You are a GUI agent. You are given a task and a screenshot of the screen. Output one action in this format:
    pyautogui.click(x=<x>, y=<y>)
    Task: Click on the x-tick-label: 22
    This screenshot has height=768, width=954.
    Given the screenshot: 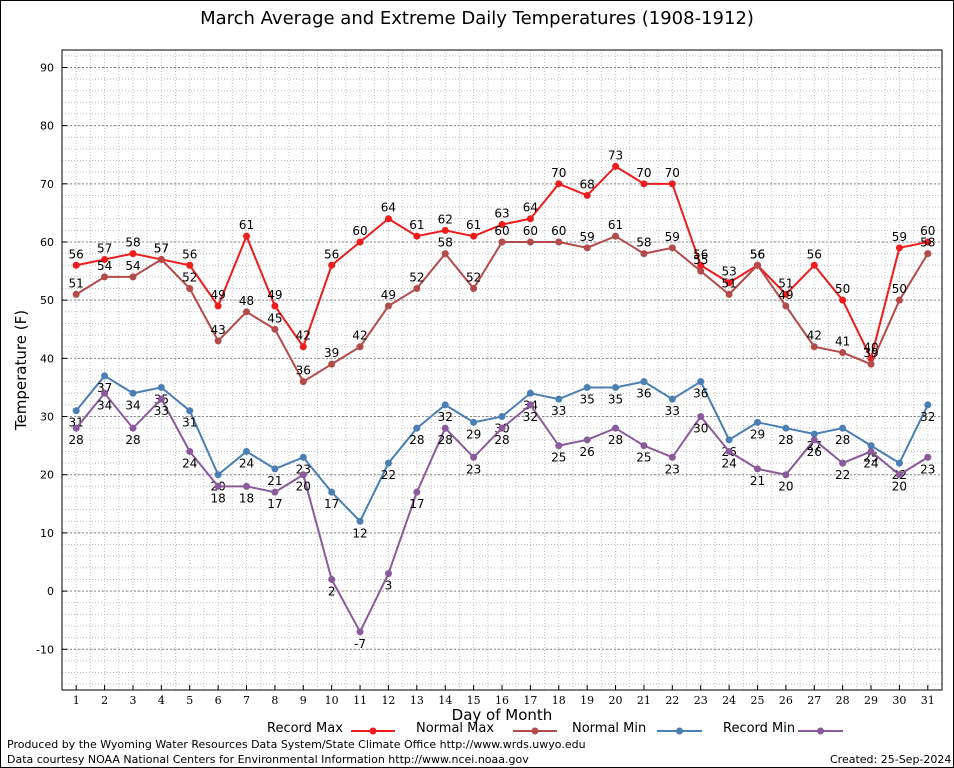 What is the action you would take?
    pyautogui.click(x=672, y=700)
    